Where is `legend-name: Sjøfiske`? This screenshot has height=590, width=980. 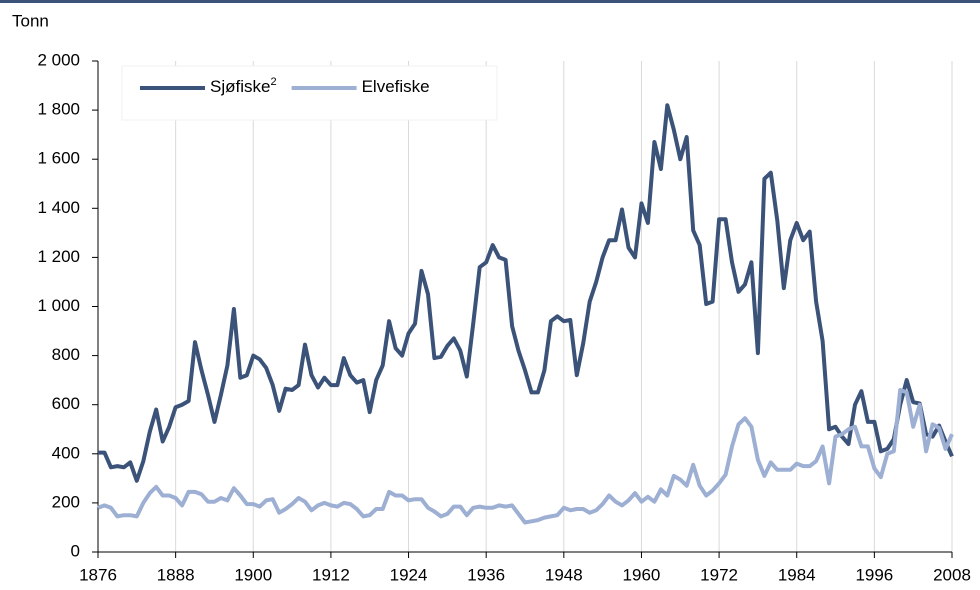 legend-name: Sjøfiske is located at coordinates (240, 86).